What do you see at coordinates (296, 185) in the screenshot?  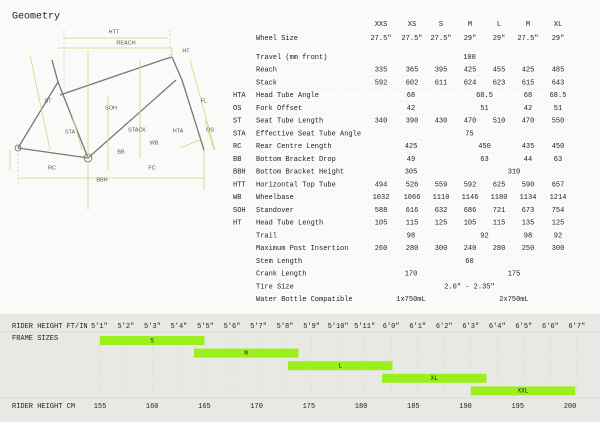 I see `row-name: Horizontal Top Tube` at bounding box center [296, 185].